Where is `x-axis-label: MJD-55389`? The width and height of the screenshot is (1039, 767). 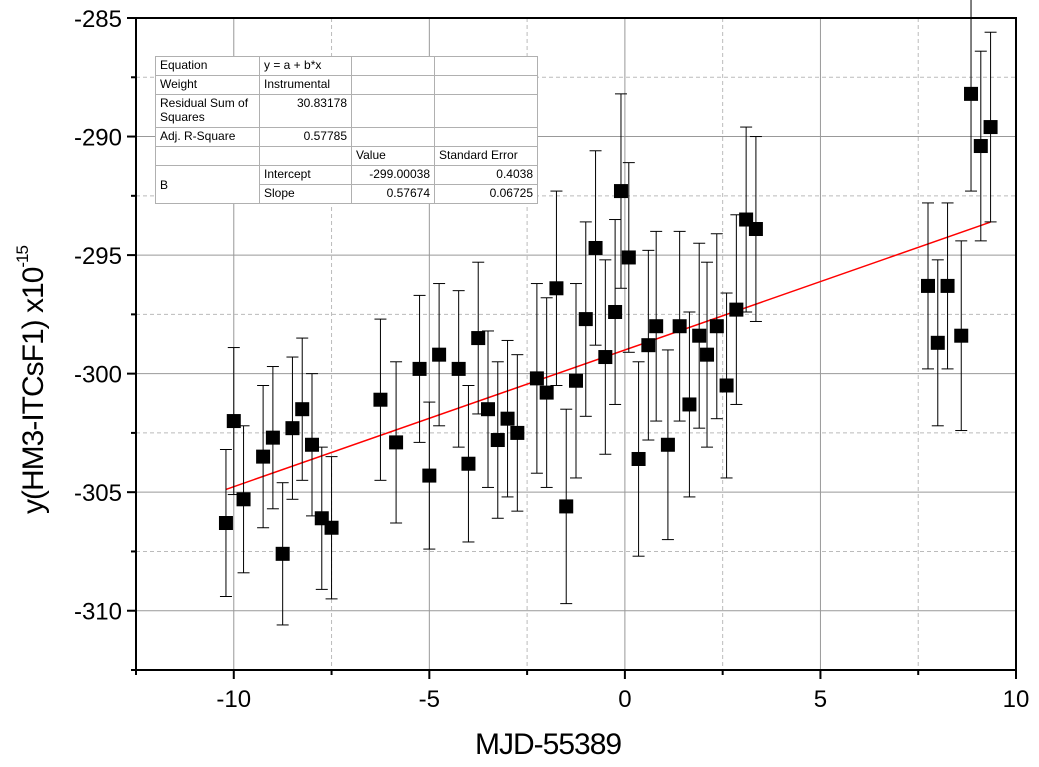
x-axis-label: MJD-55389 is located at coordinates (548, 744).